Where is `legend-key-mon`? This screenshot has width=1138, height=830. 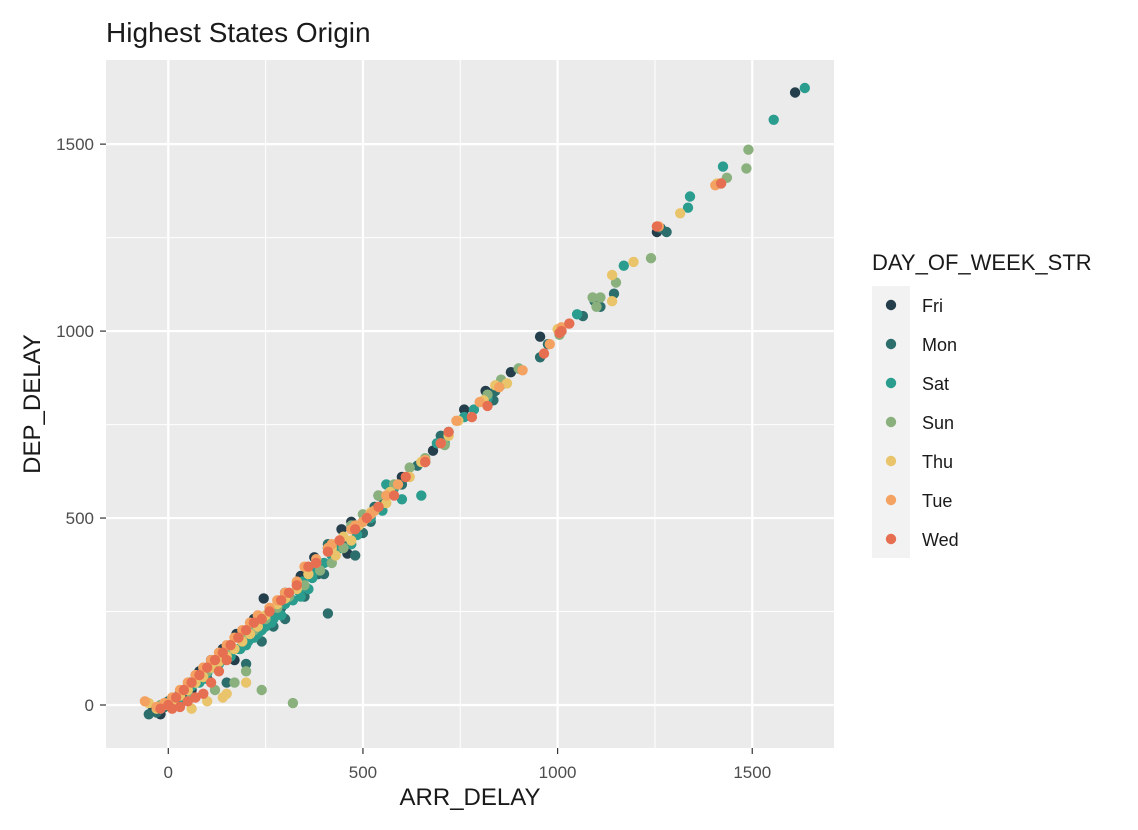 legend-key-mon is located at coordinates (891, 344).